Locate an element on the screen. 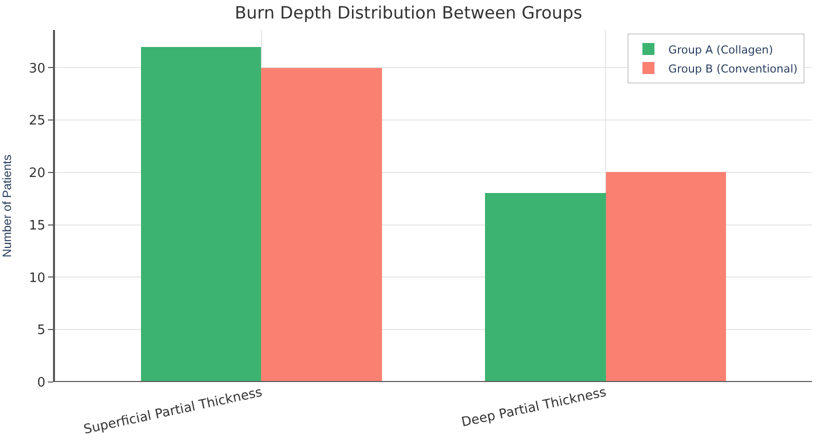 This screenshot has width=817, height=443. x-tick-label: Deep Partial Thickness is located at coordinates (534, 407).